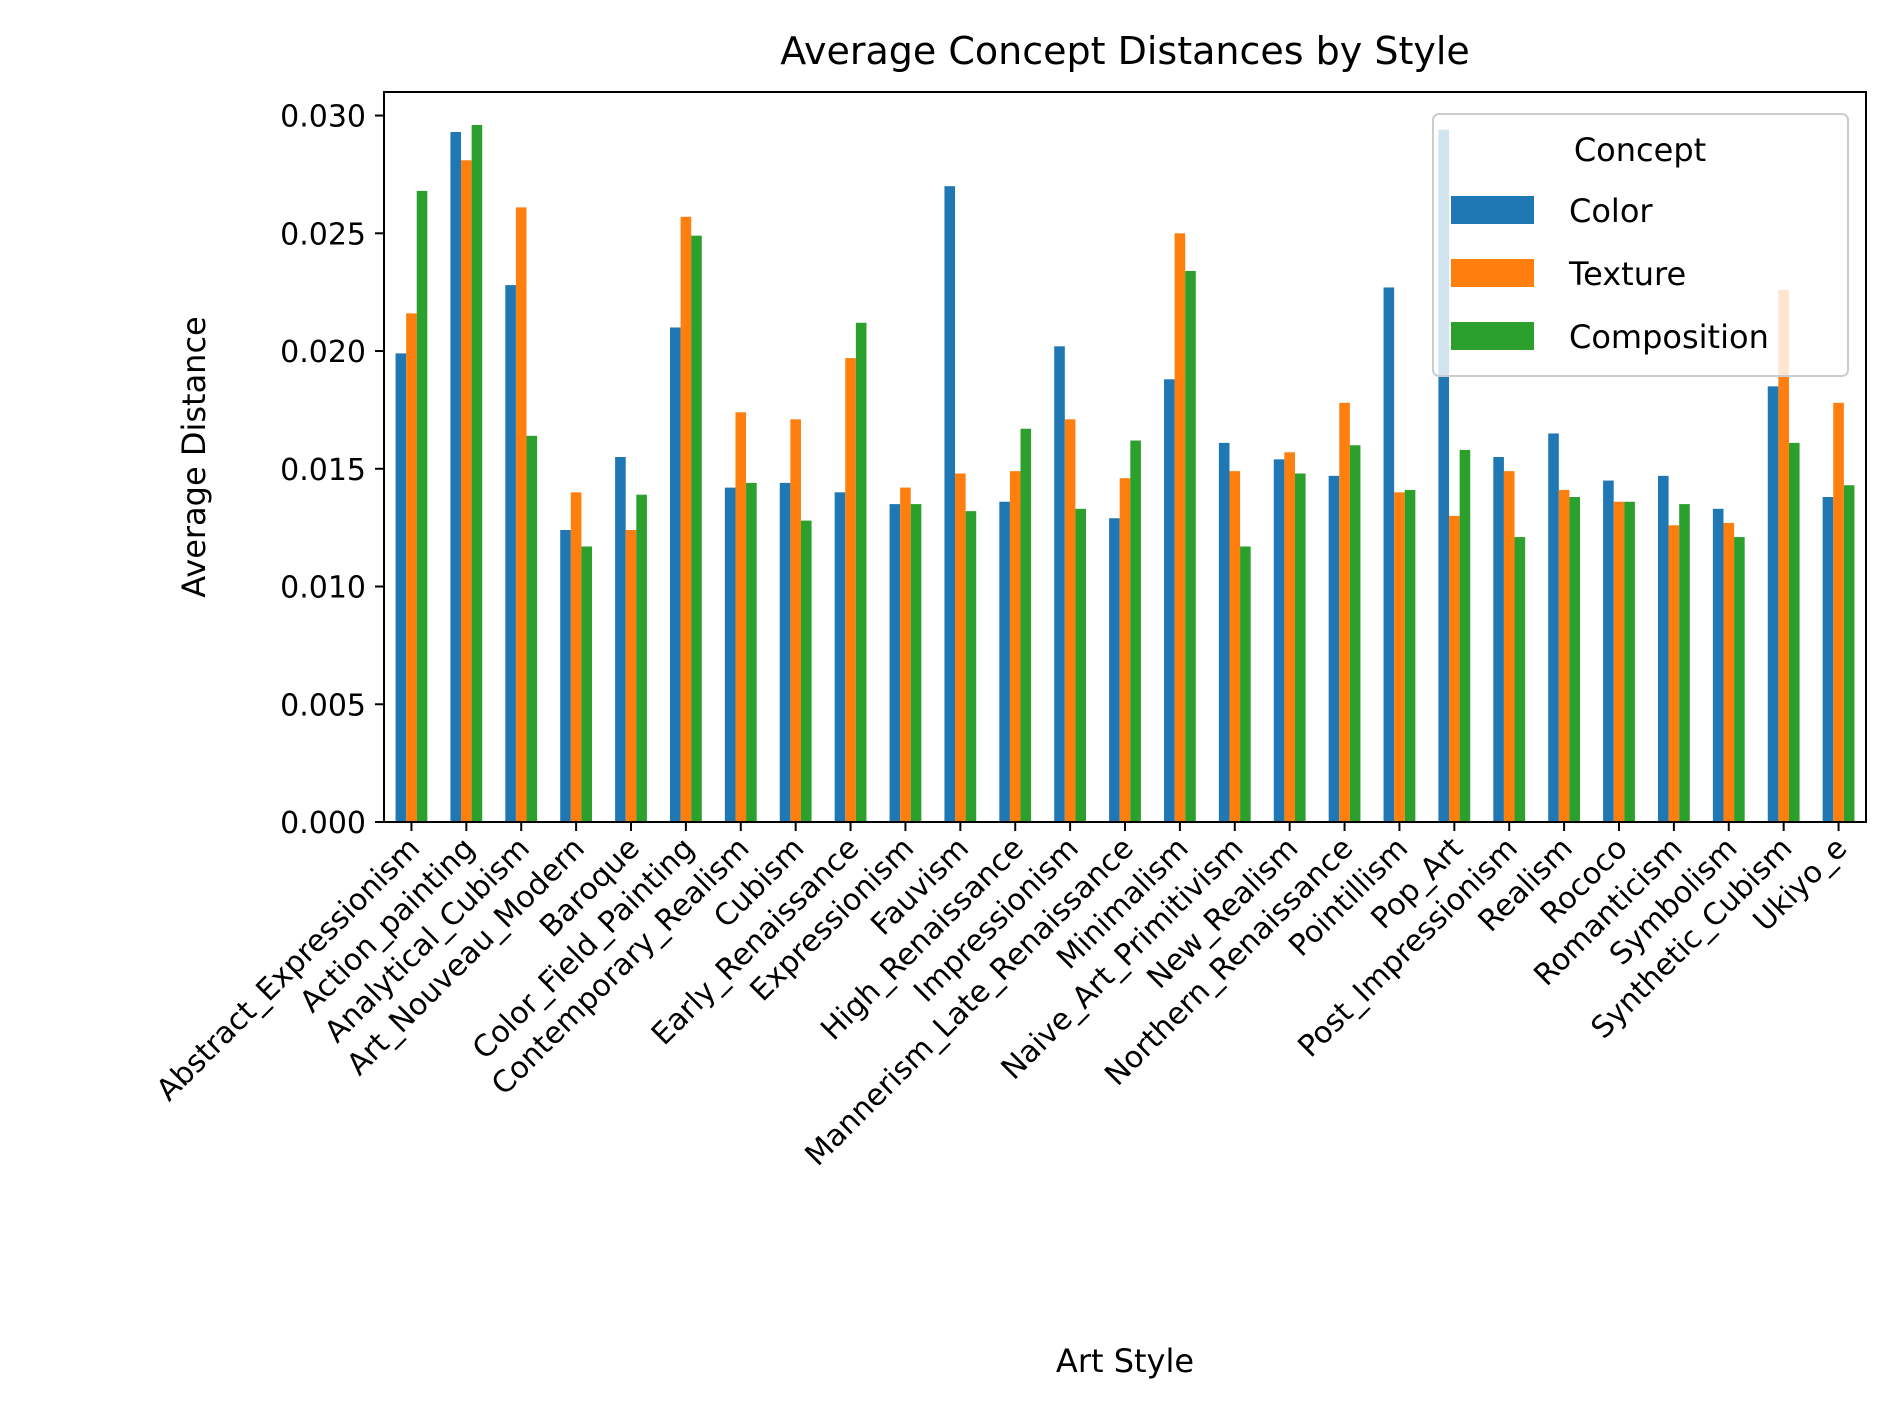  Describe the element at coordinates (730, 654) in the screenshot. I see `bar-color-contemporary_realism` at that location.